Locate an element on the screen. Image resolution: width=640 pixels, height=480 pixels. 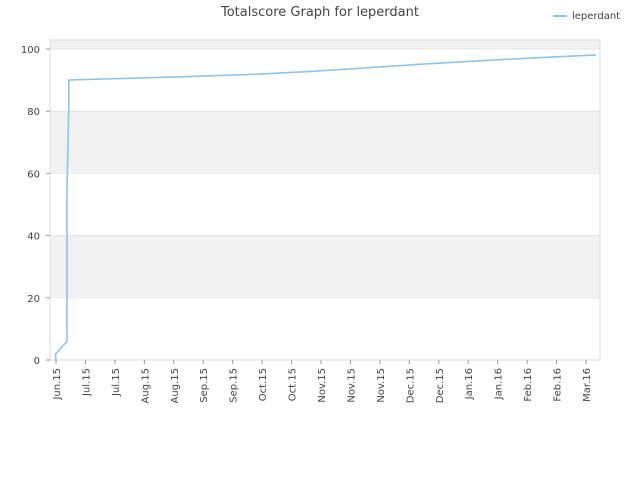
x-tick-label: Jun.15 is located at coordinates (57, 384).